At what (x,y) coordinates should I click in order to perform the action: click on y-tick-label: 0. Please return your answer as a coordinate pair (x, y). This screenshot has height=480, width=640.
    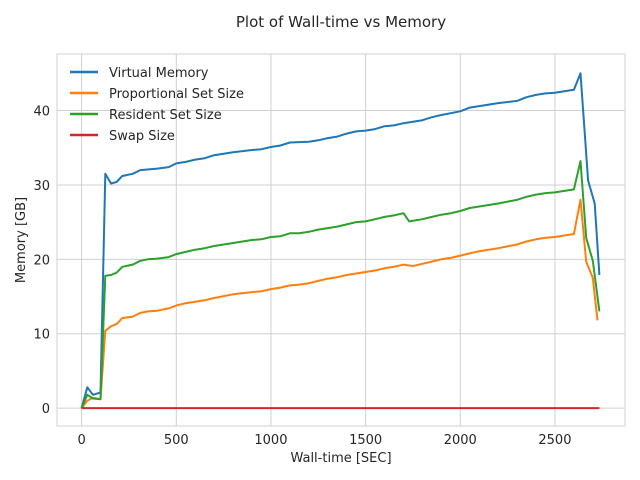
    Looking at the image, I should click on (46, 409).